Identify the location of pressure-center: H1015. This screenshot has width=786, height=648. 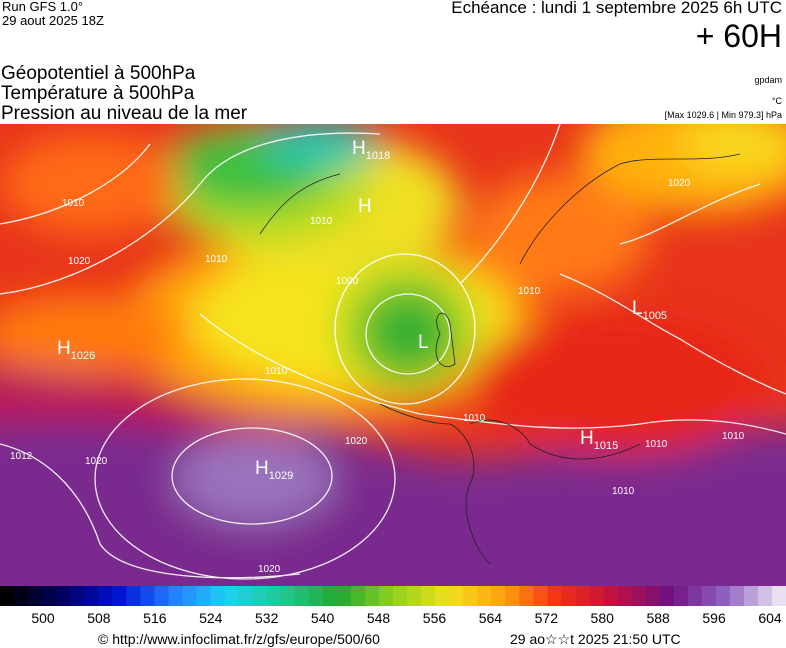
(599, 440).